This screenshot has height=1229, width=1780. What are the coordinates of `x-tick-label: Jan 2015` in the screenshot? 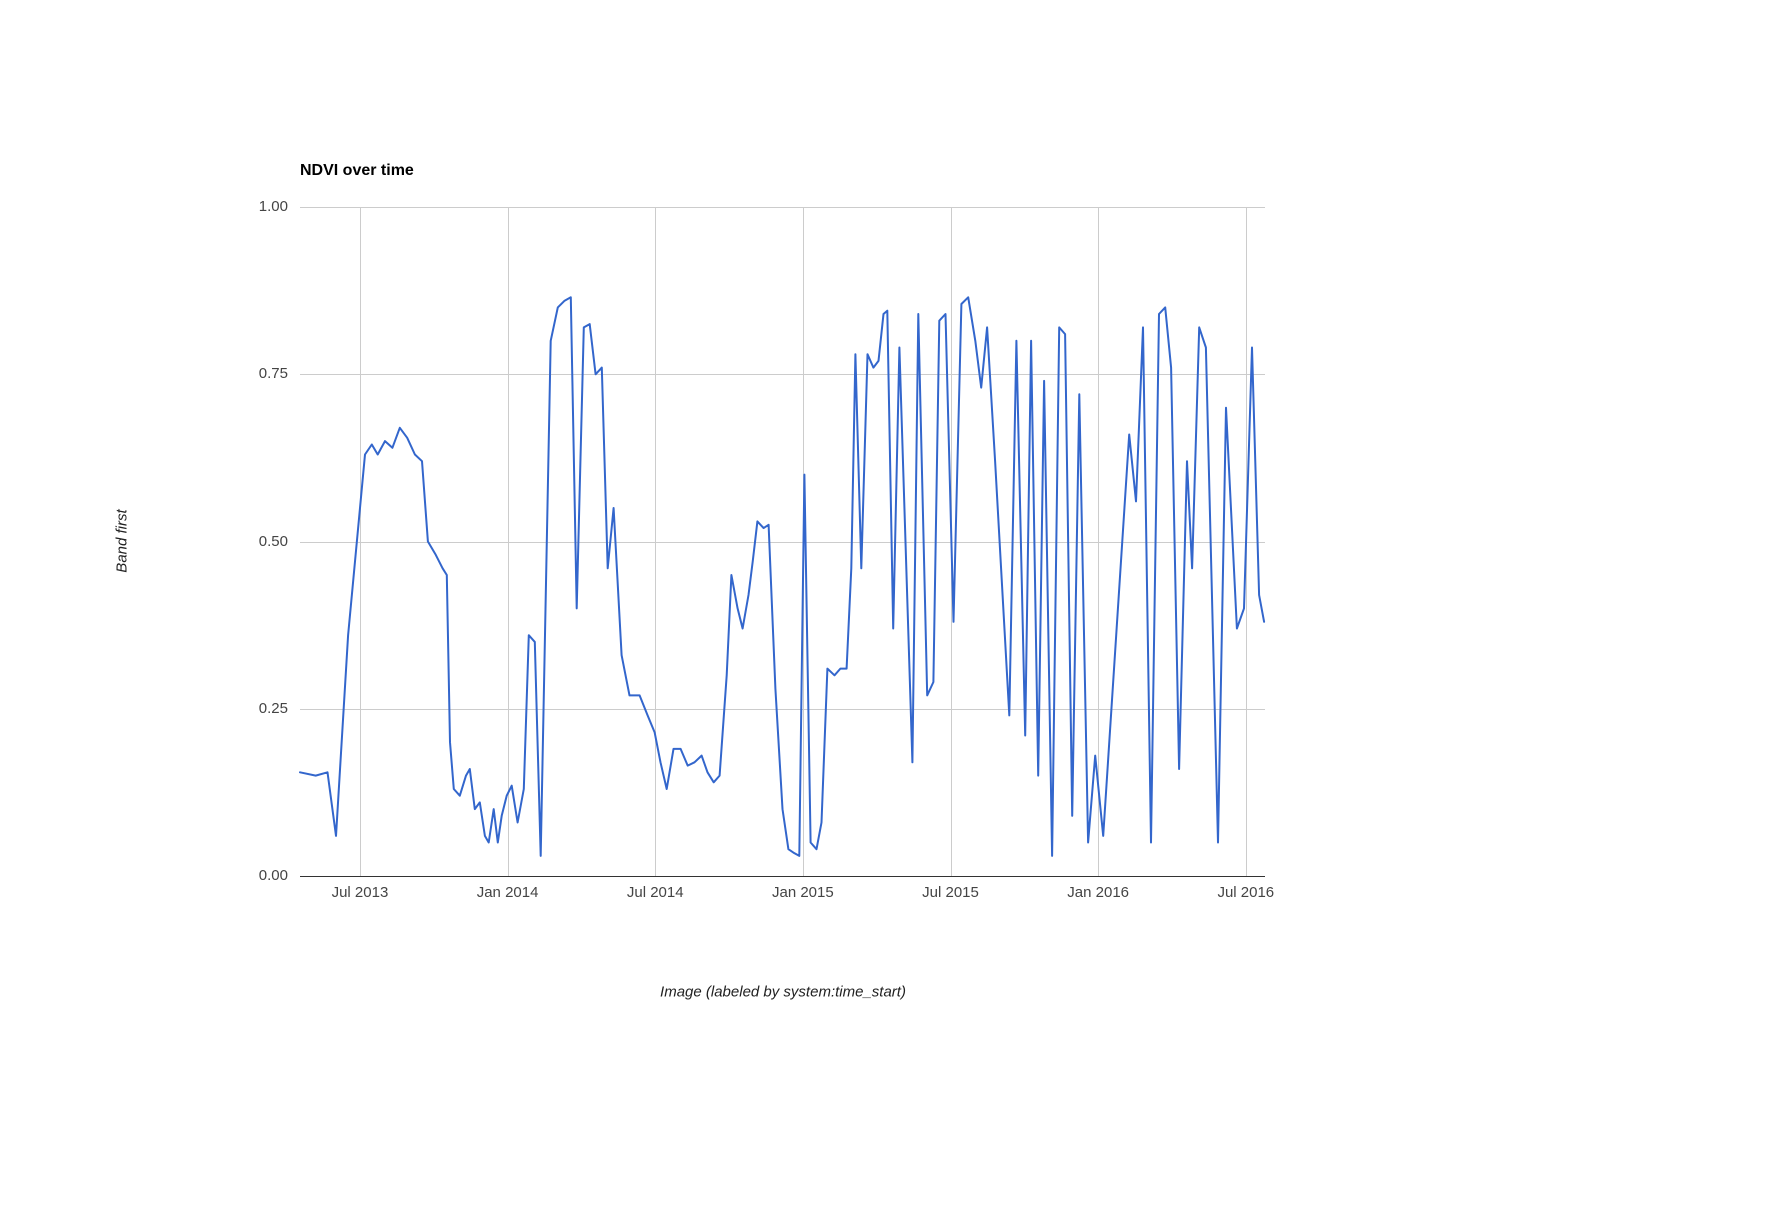 It's located at (802, 892).